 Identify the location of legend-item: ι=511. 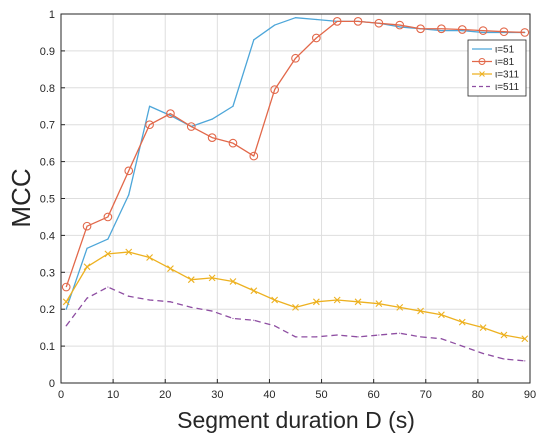
(495, 87).